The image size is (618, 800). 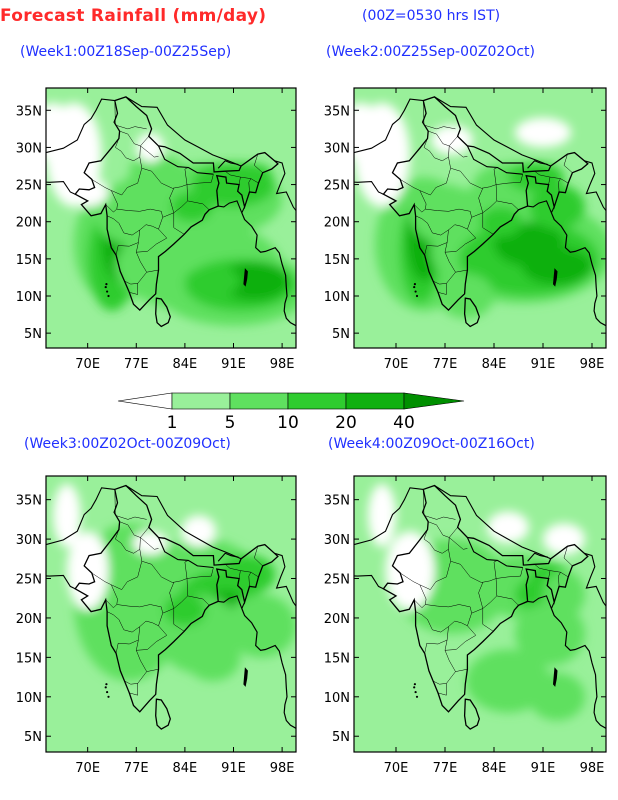 What do you see at coordinates (346, 423) in the screenshot?
I see `legend-label: 20` at bounding box center [346, 423].